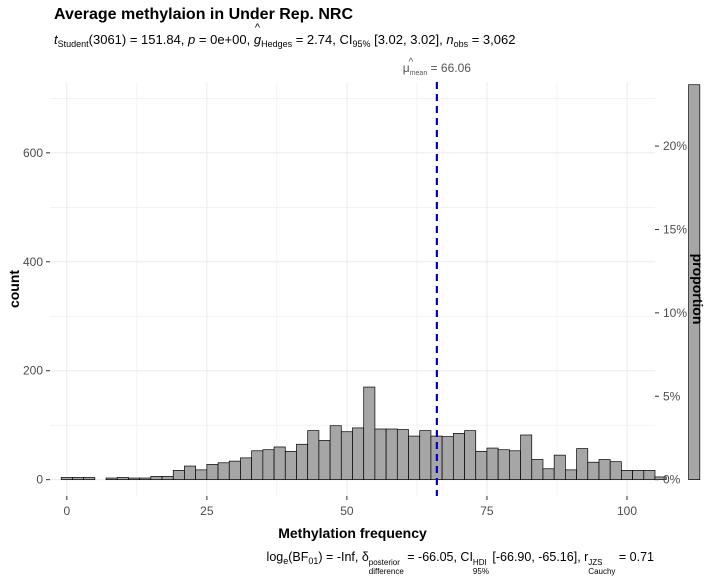 This screenshot has height=580, width=712. What do you see at coordinates (492, 39) in the screenshot?
I see `n-value: = 3,062` at bounding box center [492, 39].